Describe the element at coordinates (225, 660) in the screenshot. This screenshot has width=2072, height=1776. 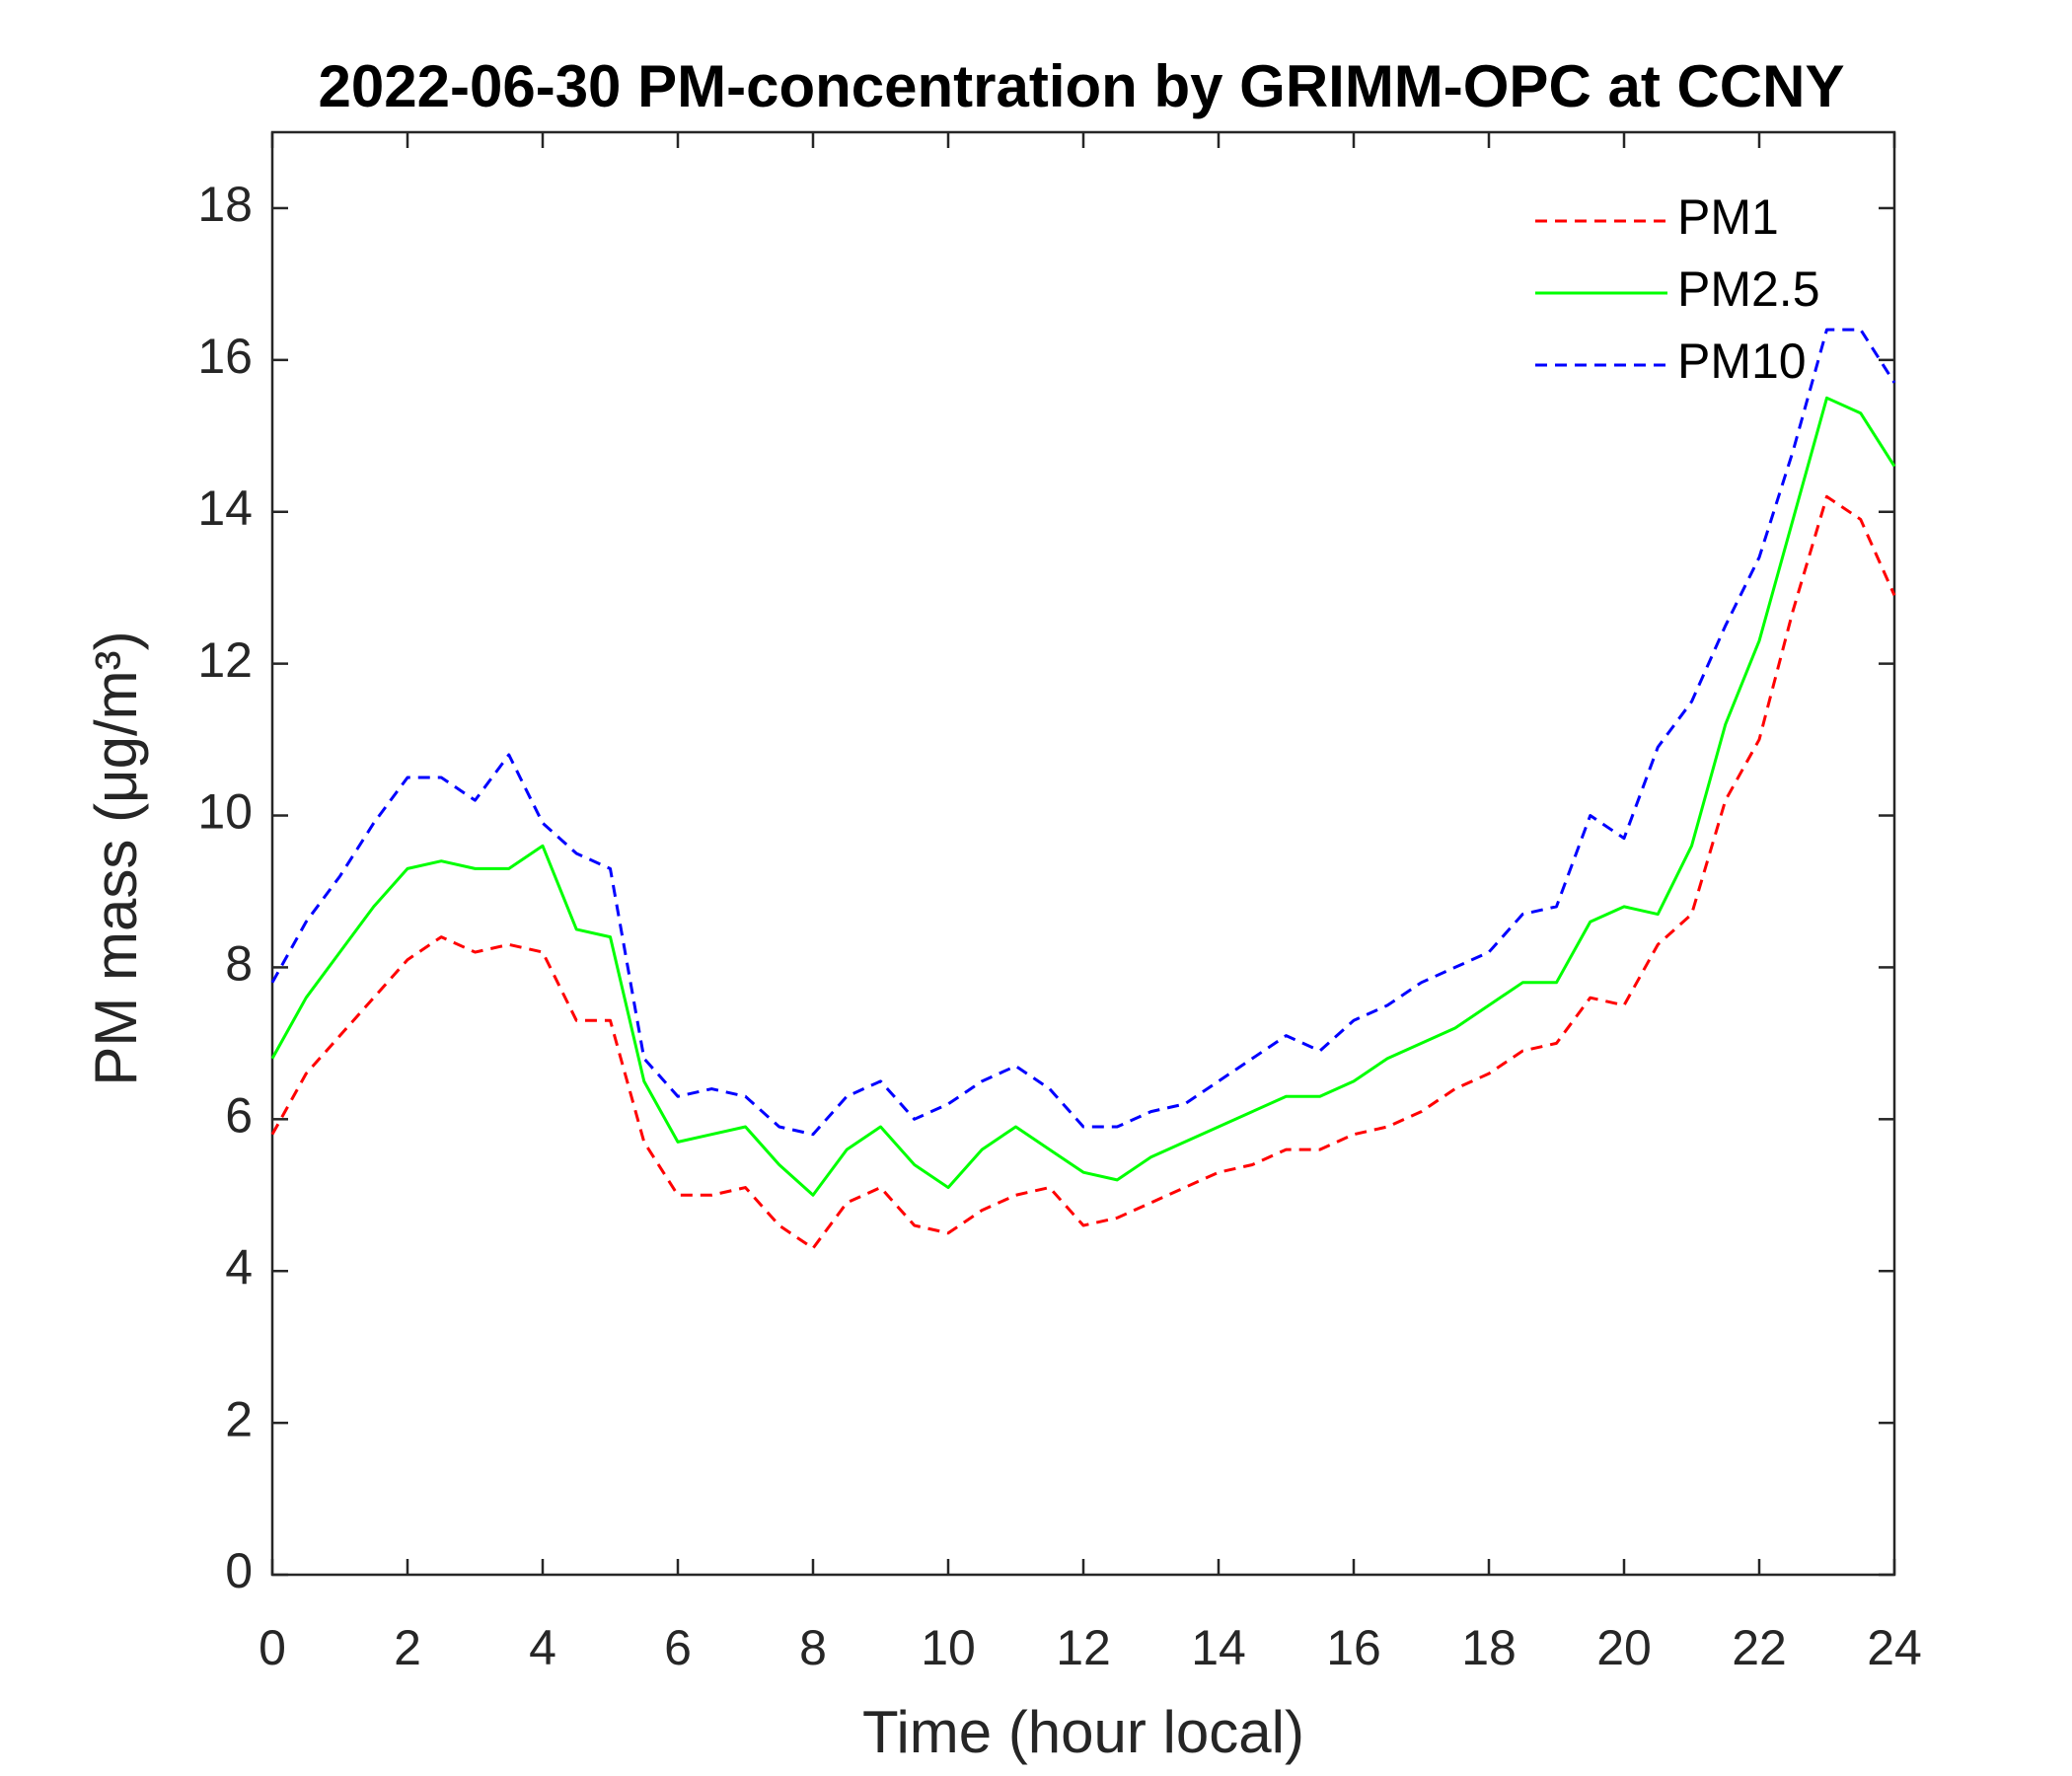
I see `y-tick-label: 12` at that location.